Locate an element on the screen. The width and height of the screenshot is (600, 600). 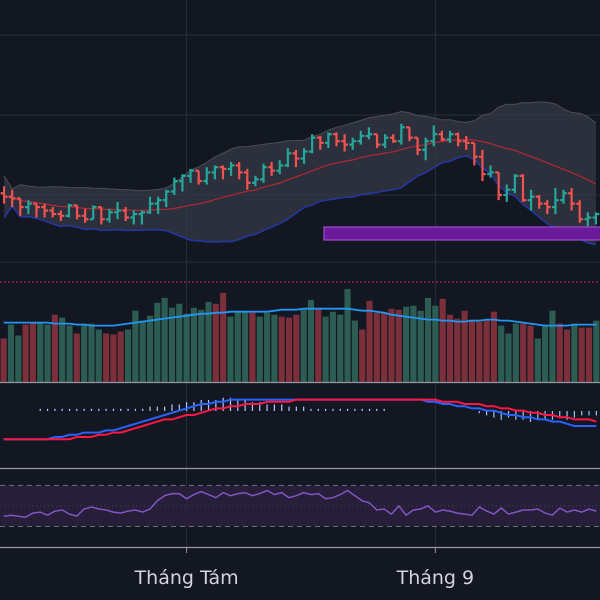
time-axis-label: Tháng Tám is located at coordinates (186, 578).